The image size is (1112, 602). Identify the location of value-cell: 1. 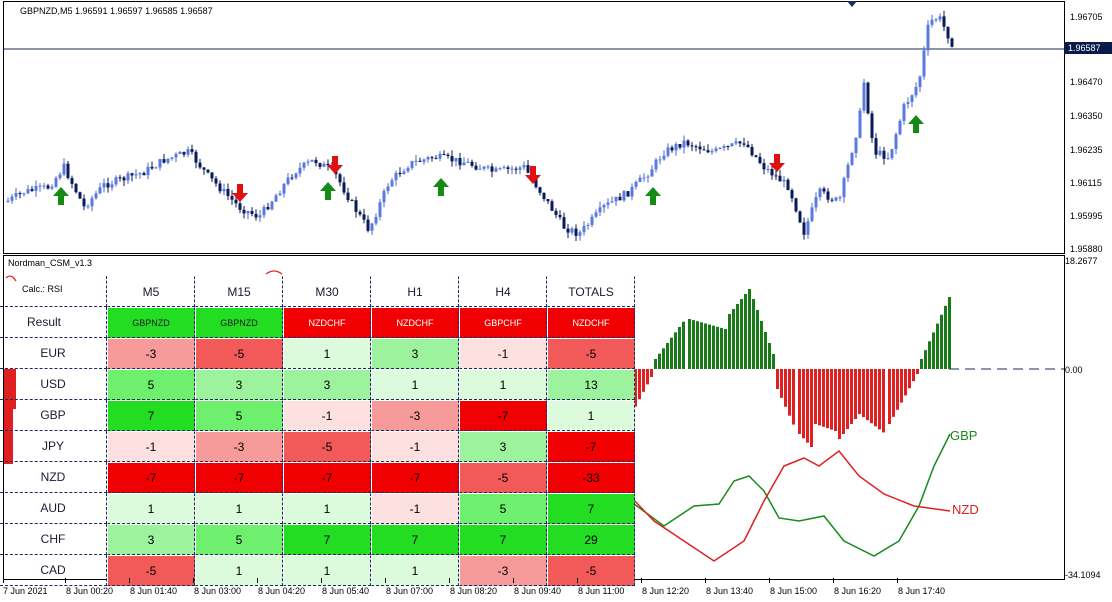
(591, 415).